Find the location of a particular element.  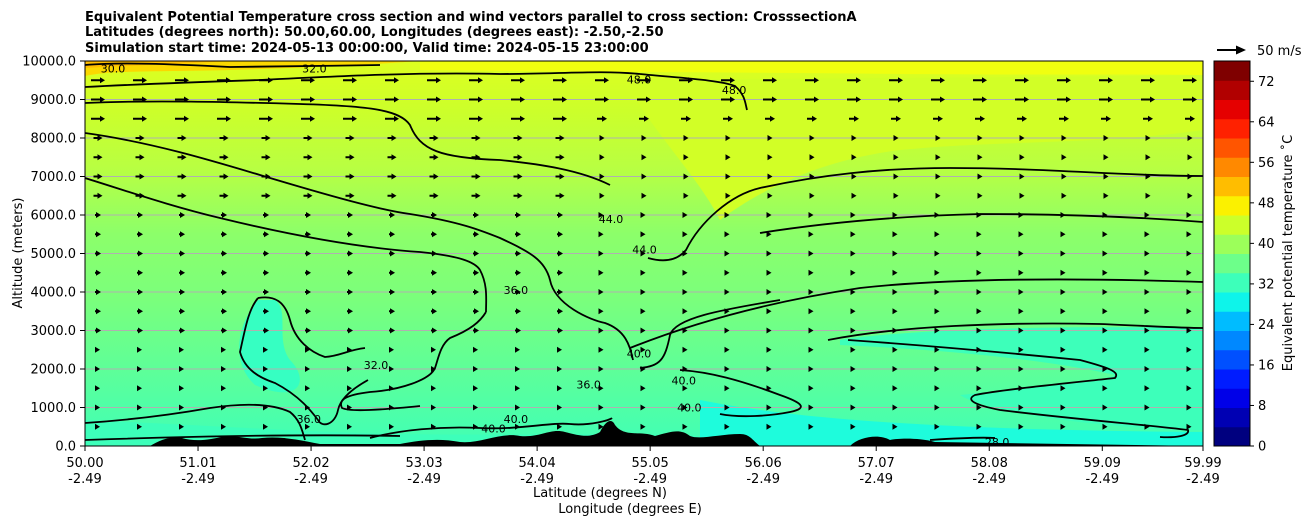

x-tick-label-lon: -2.49 is located at coordinates (1203, 479).